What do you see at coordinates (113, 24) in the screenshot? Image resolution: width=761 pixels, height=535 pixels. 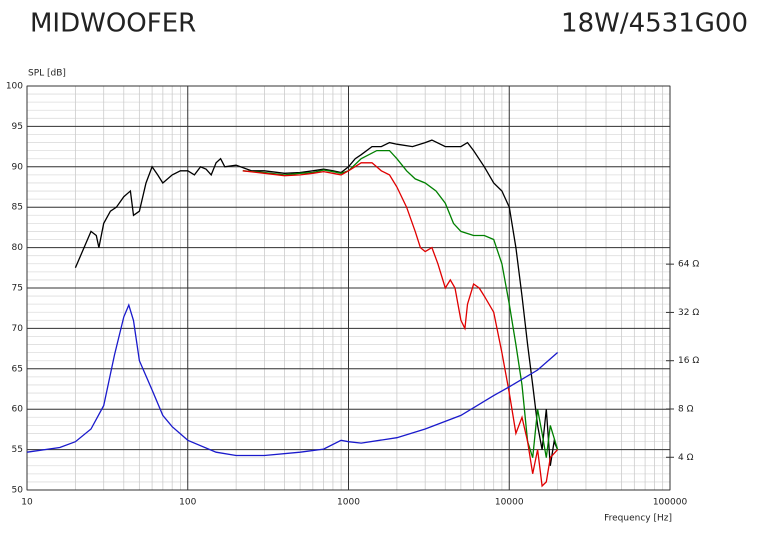 I see `chart-title: MIDWOOFER` at bounding box center [113, 24].